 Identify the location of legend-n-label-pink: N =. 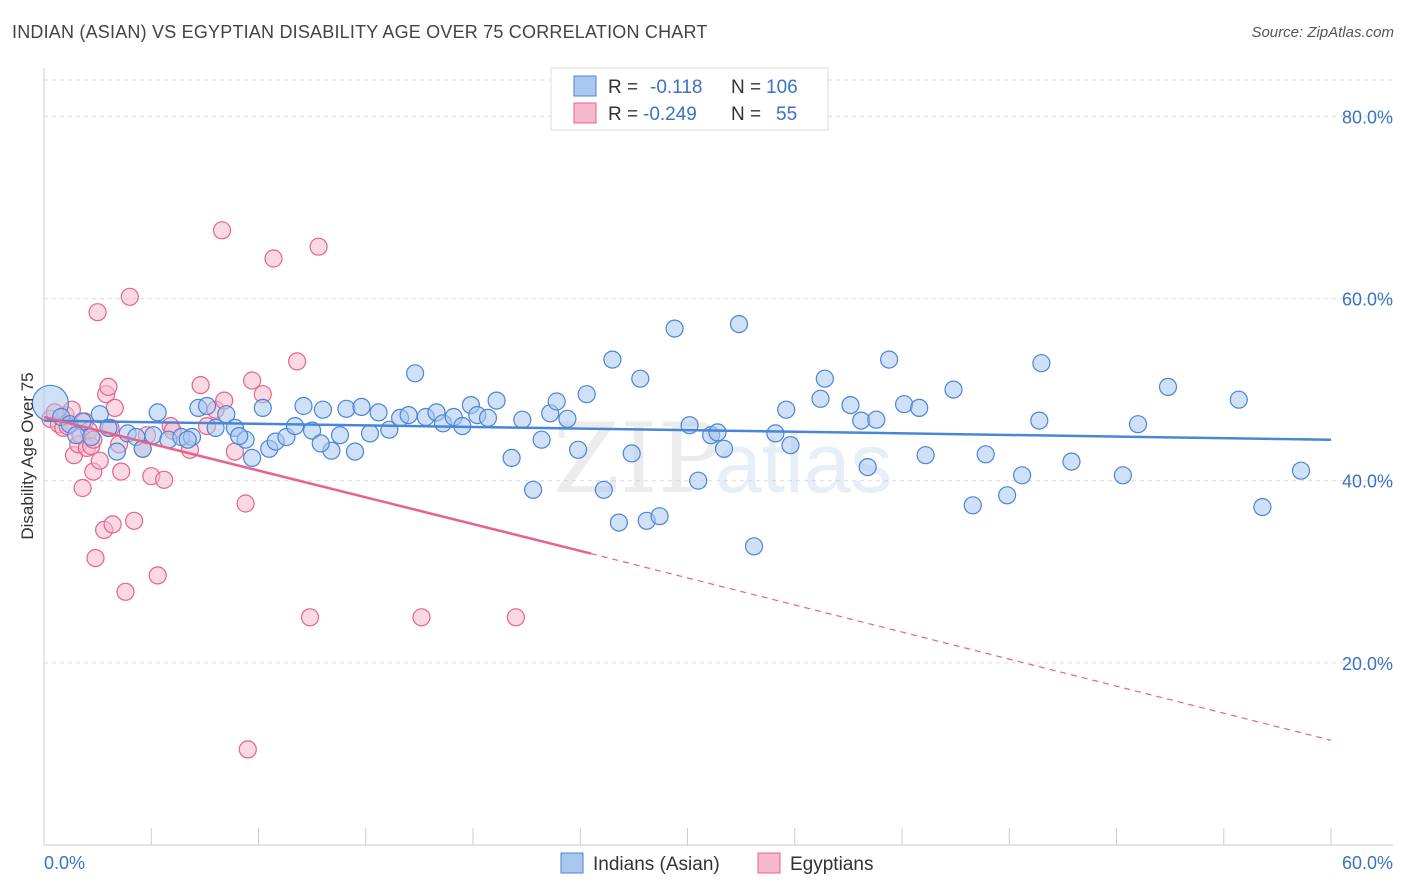
(746, 114).